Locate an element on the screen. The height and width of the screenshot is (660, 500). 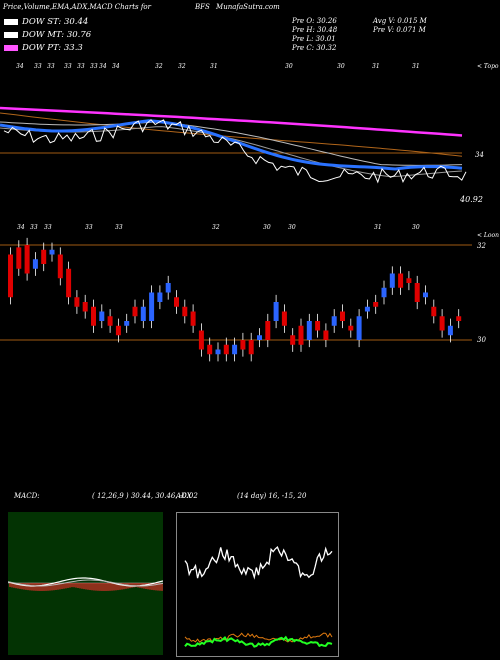
stat-low: Pre L: 30.01 is located at coordinates (314, 39).